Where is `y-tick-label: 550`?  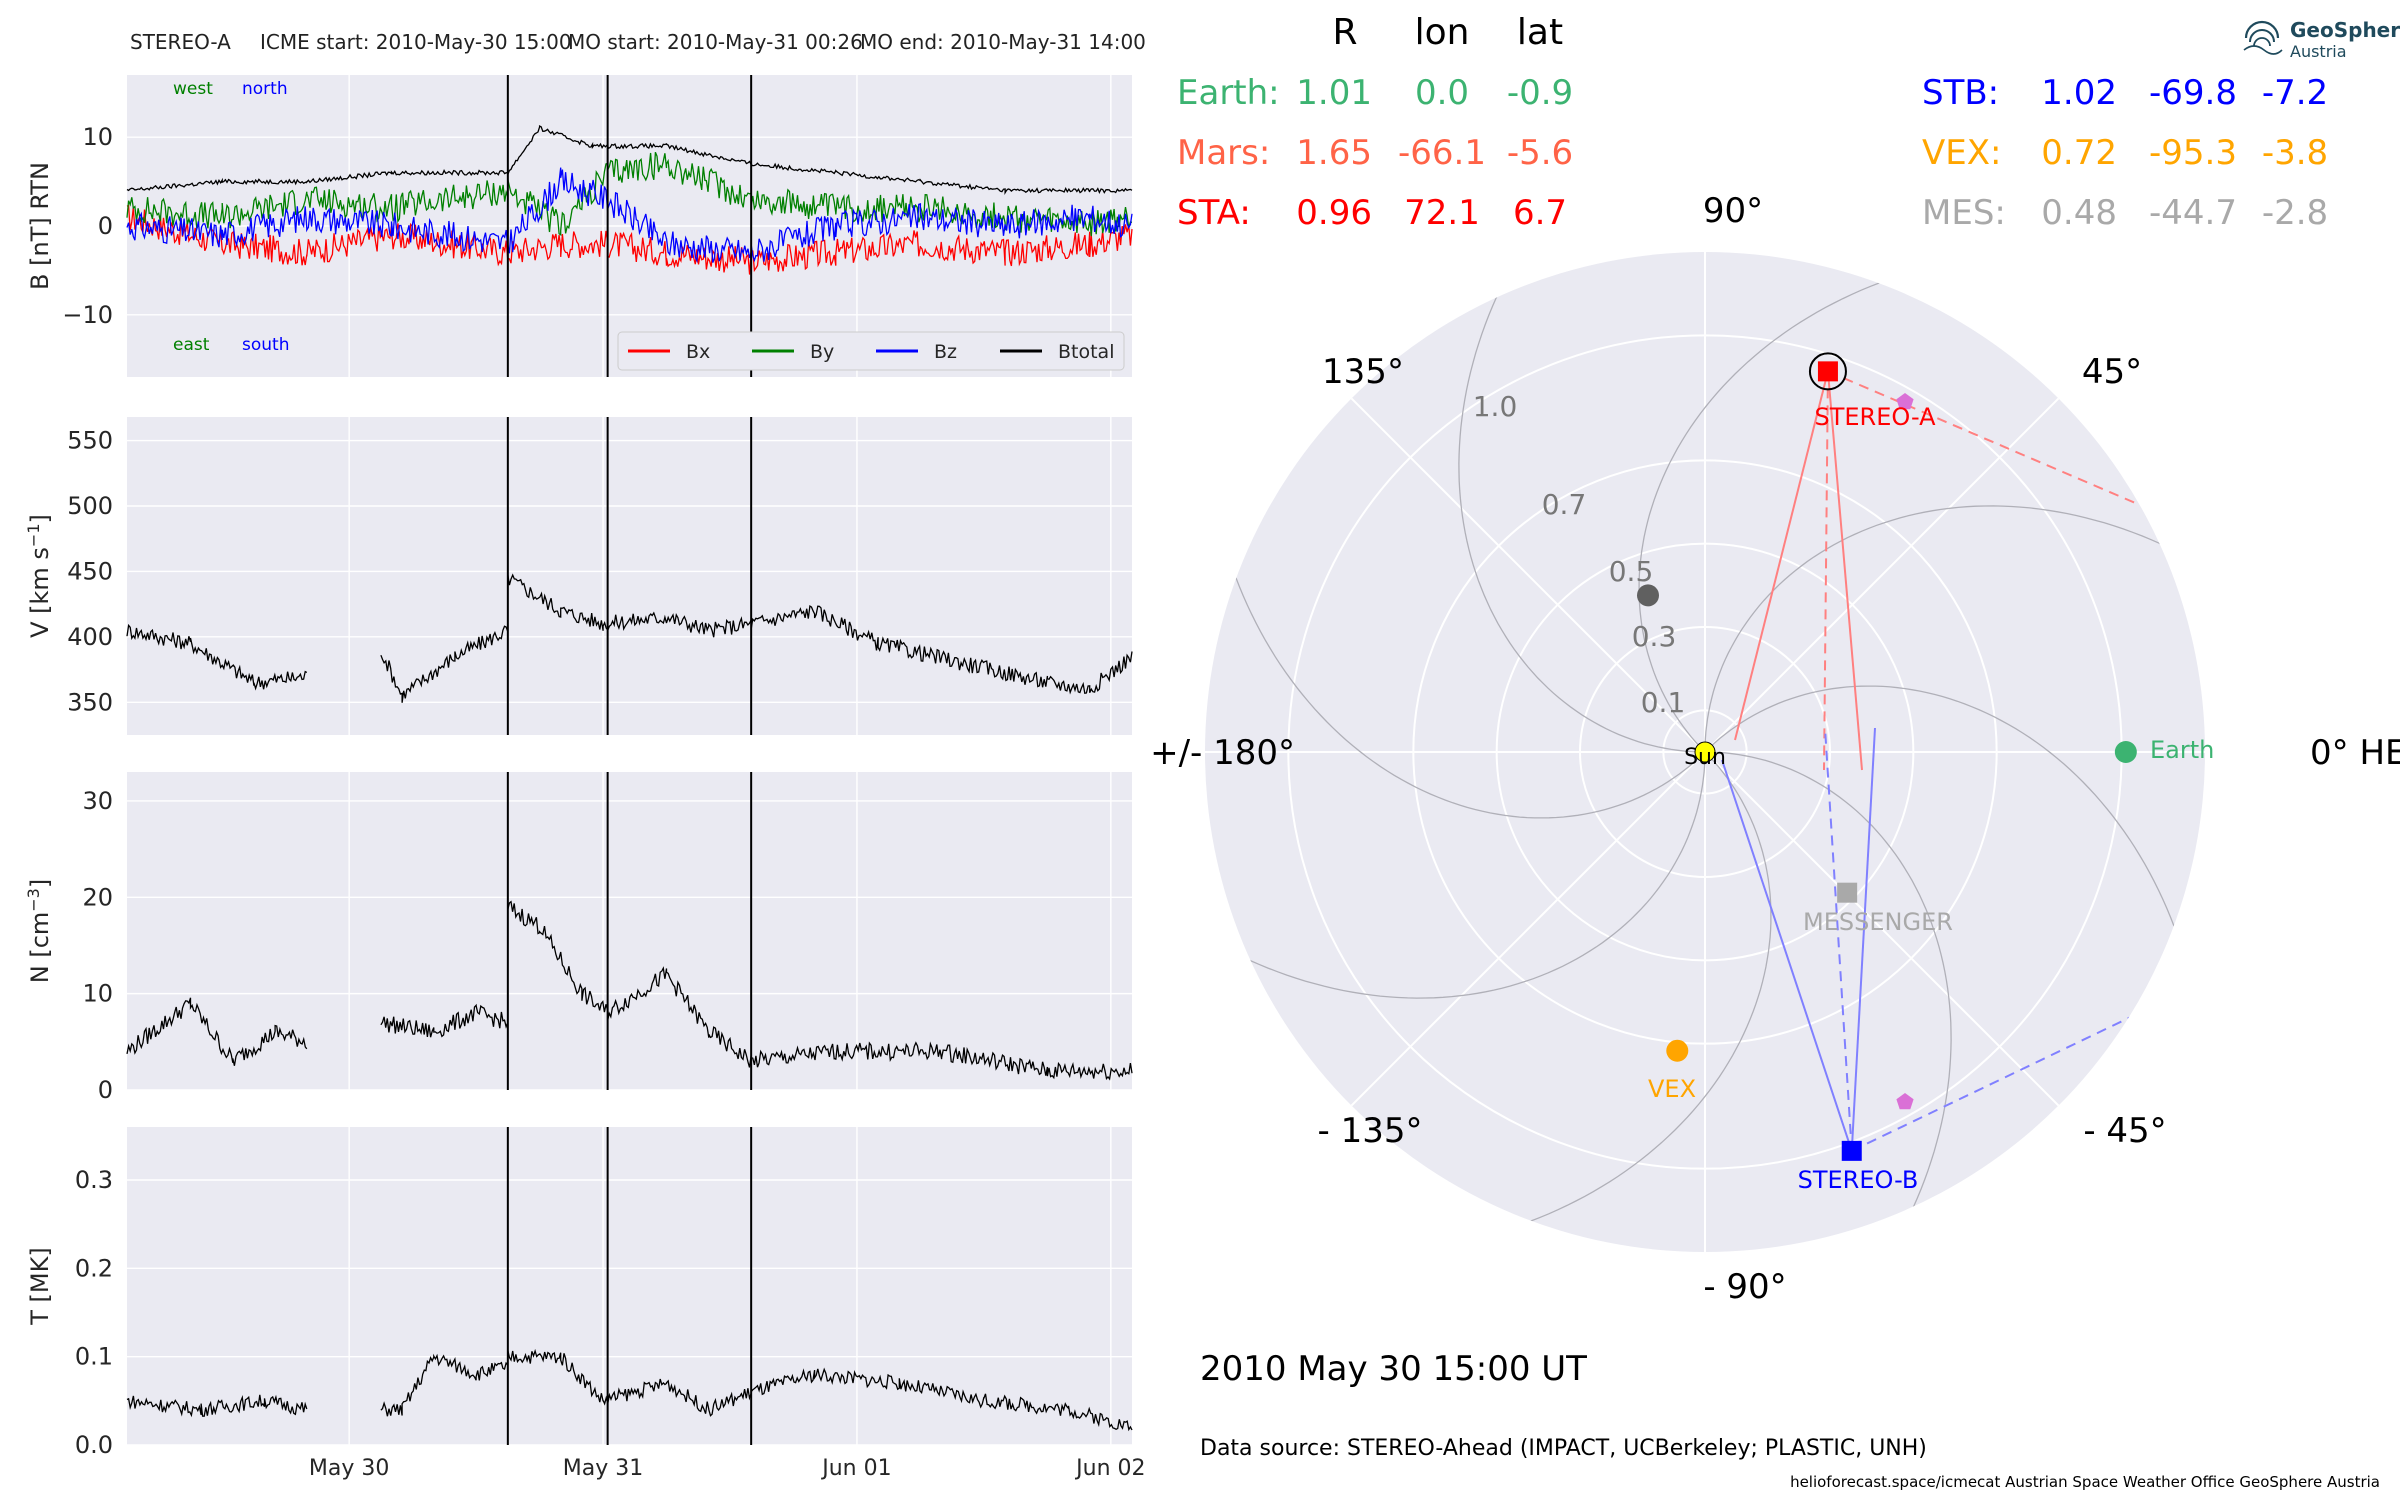 y-tick-label: 550 is located at coordinates (90, 441).